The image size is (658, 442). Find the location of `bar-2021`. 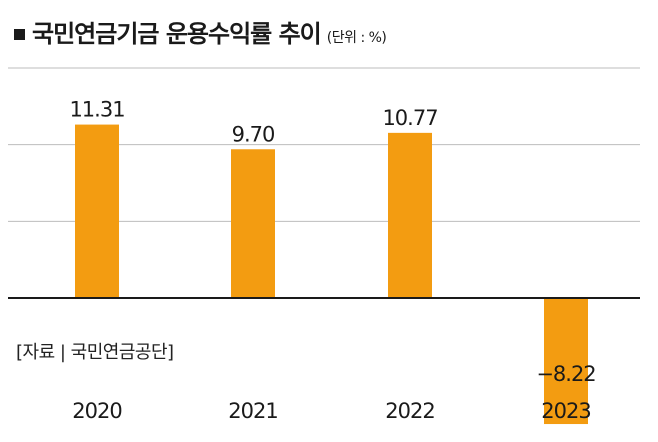

bar-2021 is located at coordinates (253, 223).